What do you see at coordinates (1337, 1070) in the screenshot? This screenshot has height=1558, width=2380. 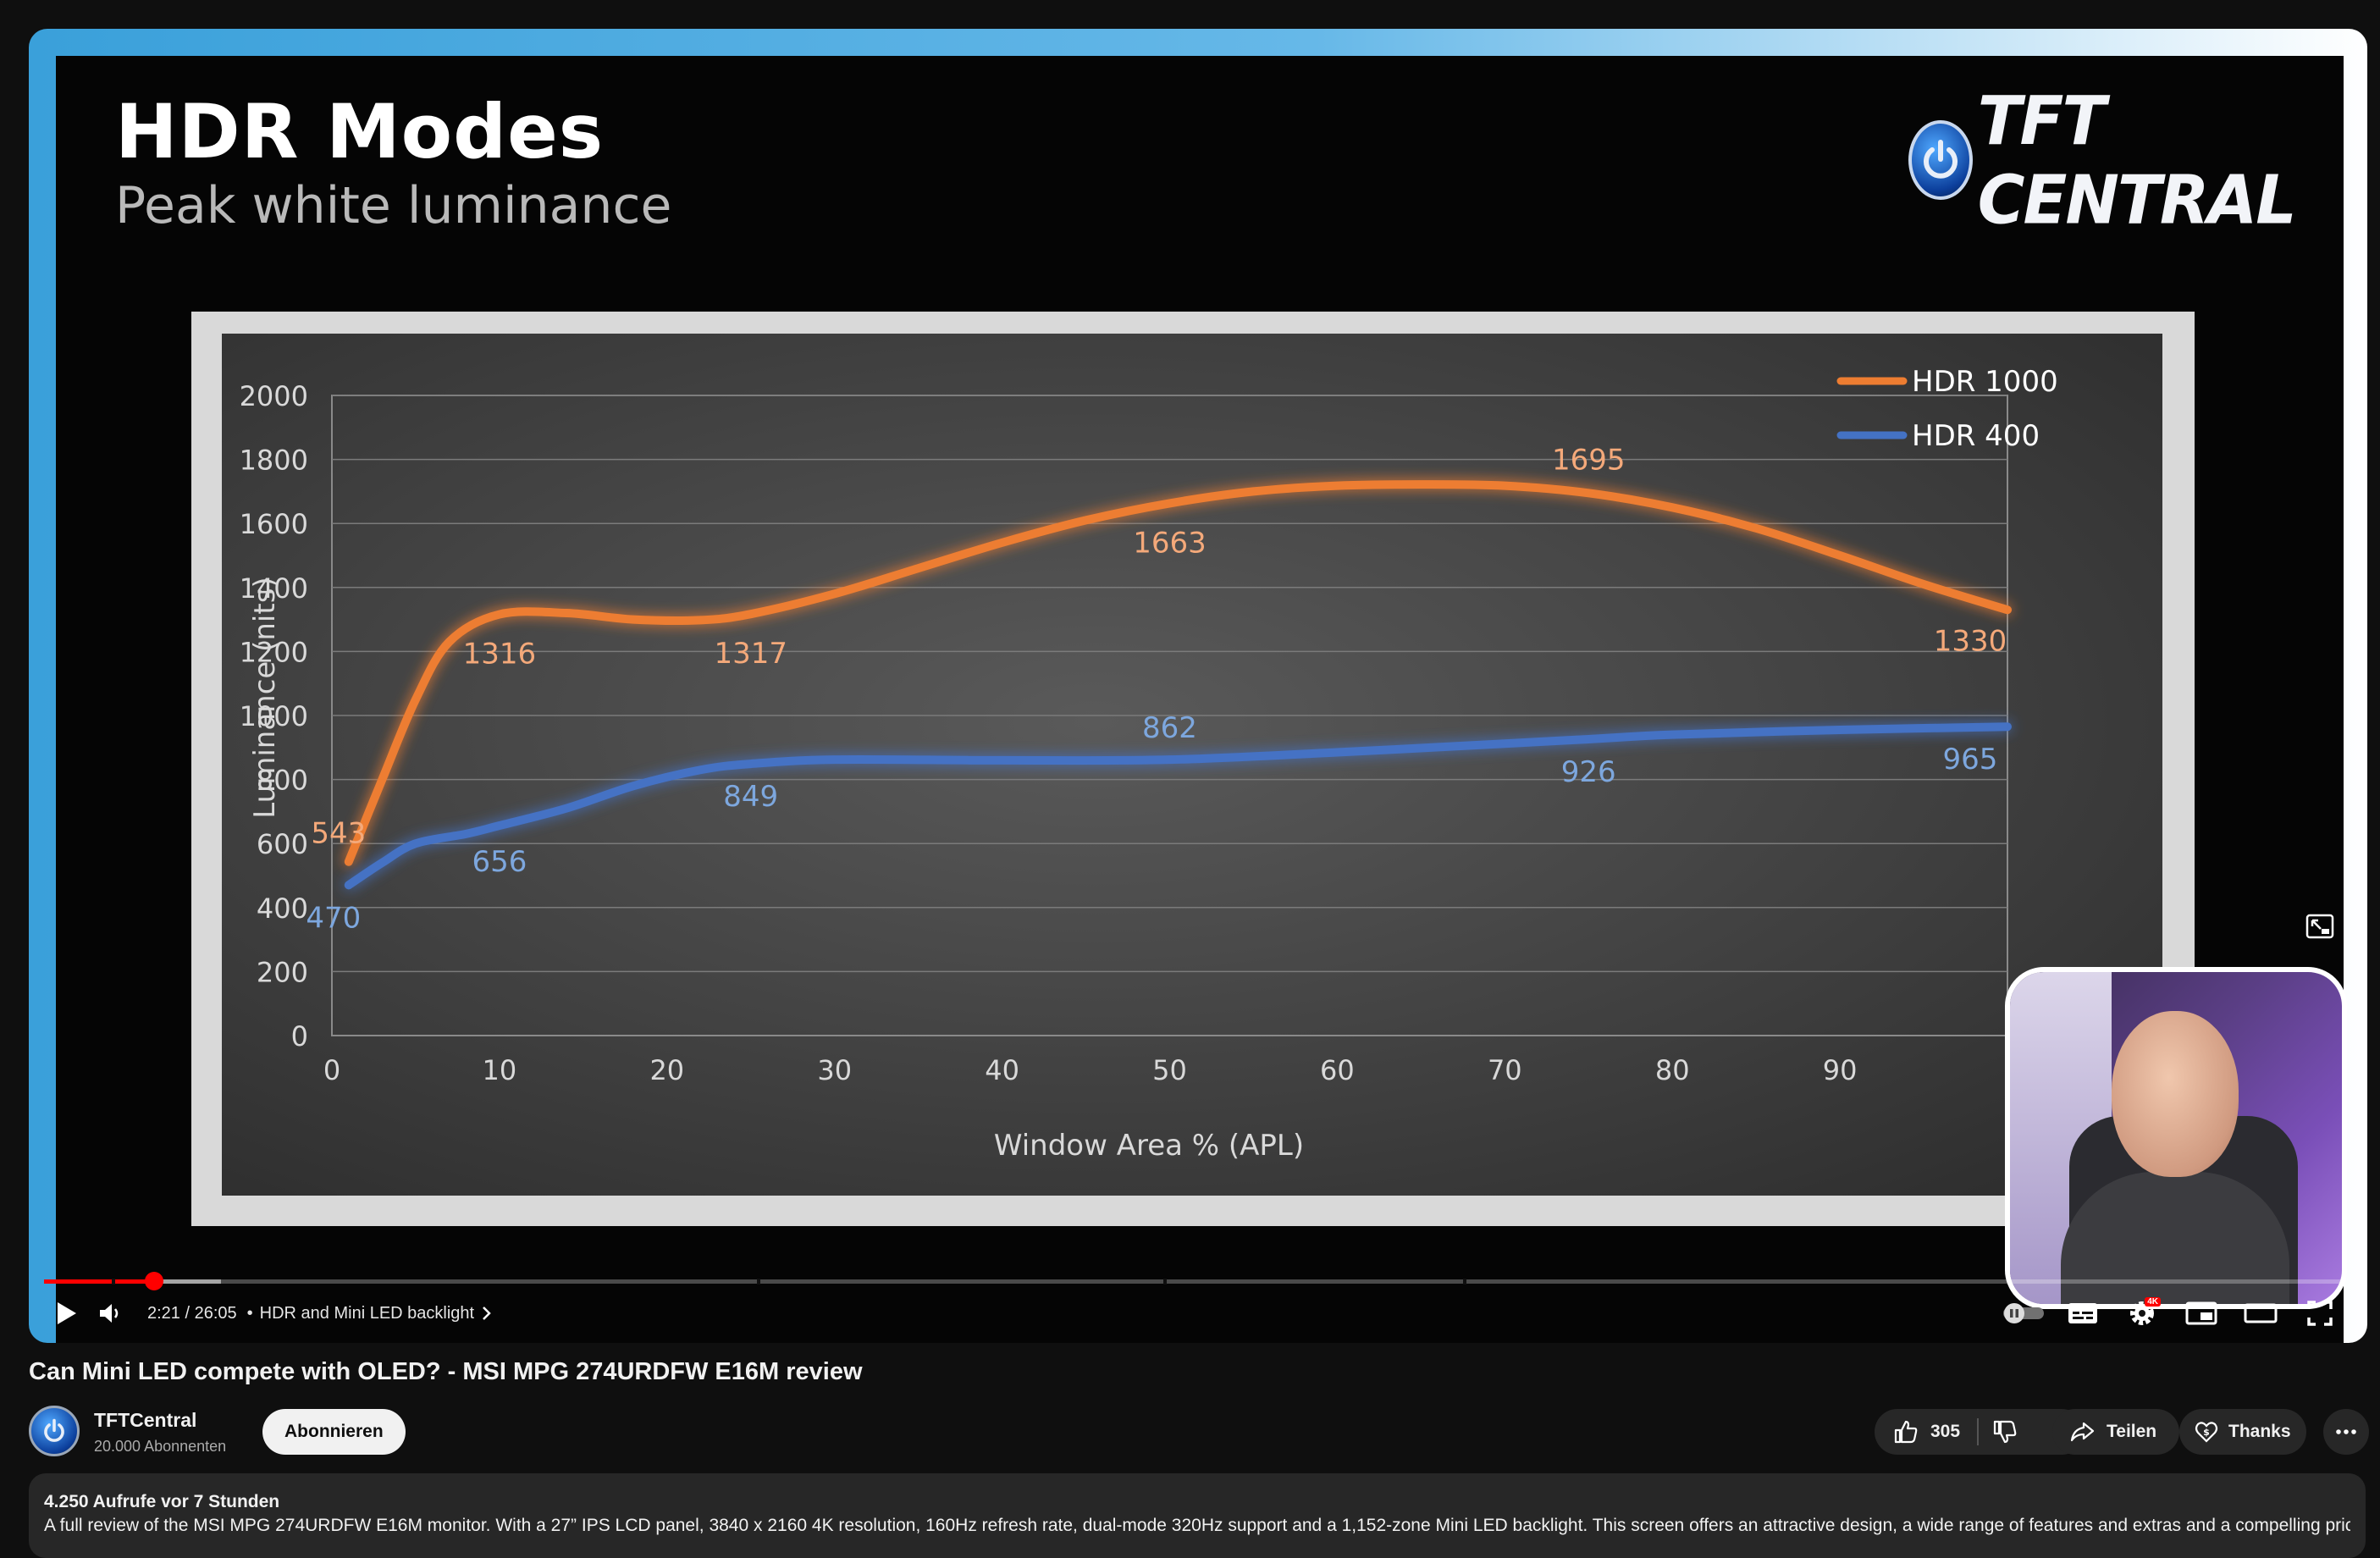 I see `x-tick-label: 60` at bounding box center [1337, 1070].